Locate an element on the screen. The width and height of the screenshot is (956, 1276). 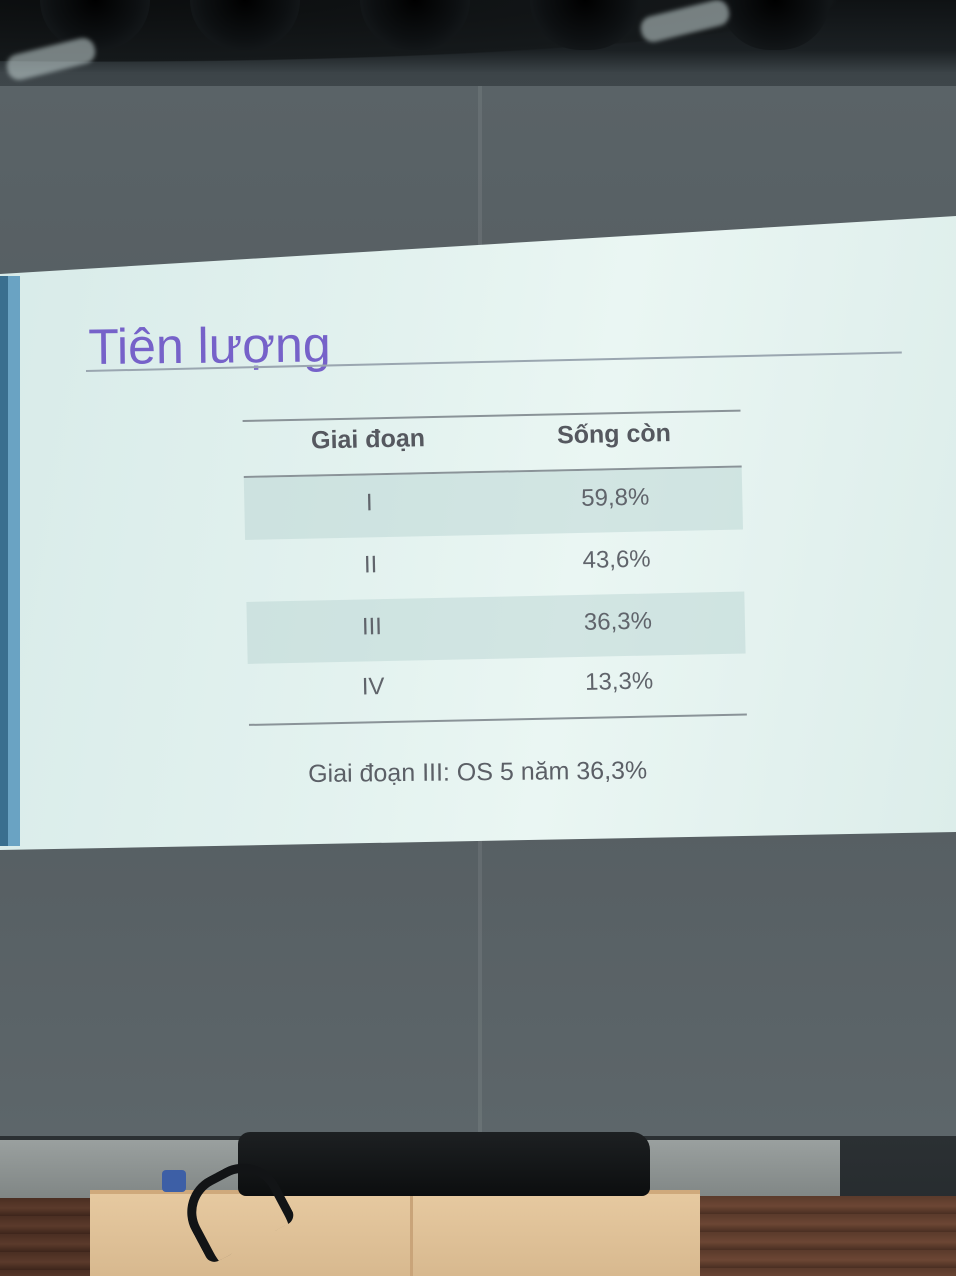
table-cell-survival: 59,8% is located at coordinates (615, 497).